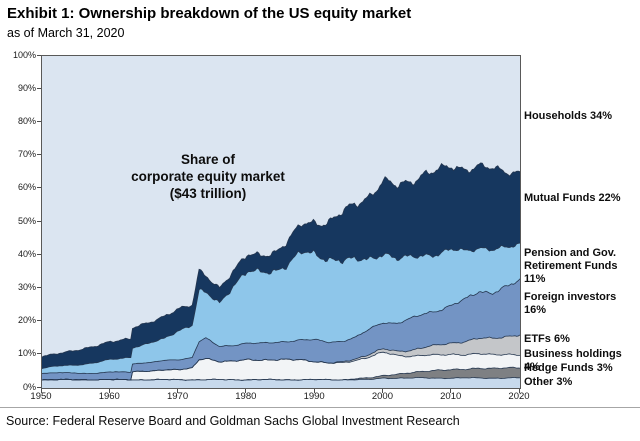  What do you see at coordinates (26, 286) in the screenshot?
I see `y-axis-label-30: 30%` at bounding box center [26, 286].